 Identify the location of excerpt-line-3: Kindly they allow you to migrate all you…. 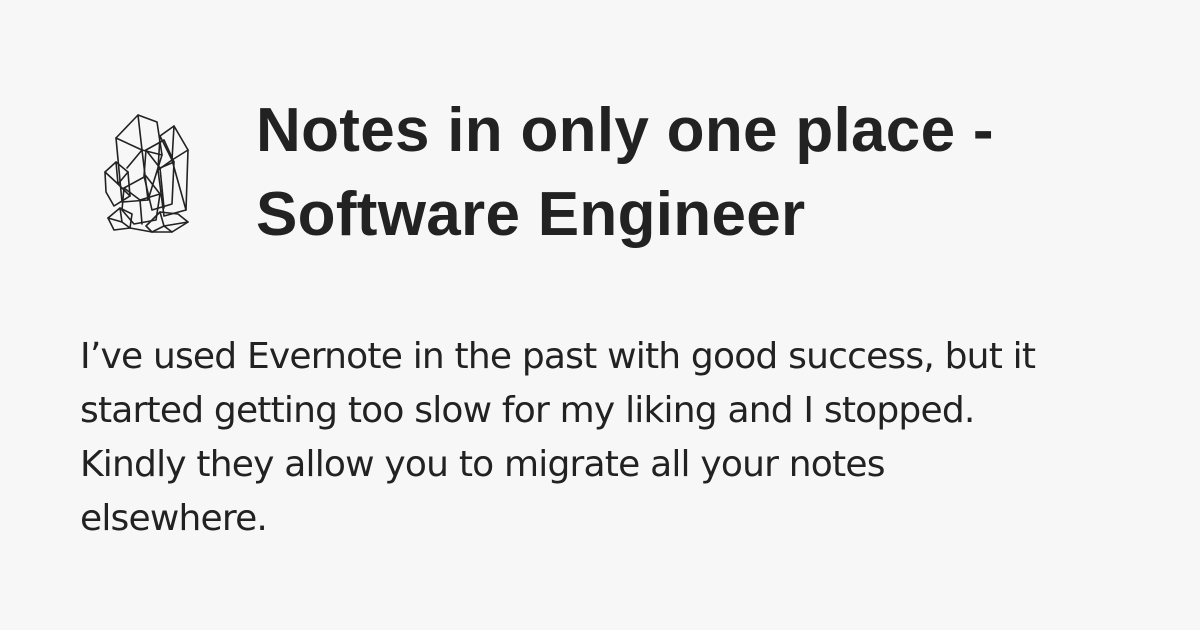
(482, 464).